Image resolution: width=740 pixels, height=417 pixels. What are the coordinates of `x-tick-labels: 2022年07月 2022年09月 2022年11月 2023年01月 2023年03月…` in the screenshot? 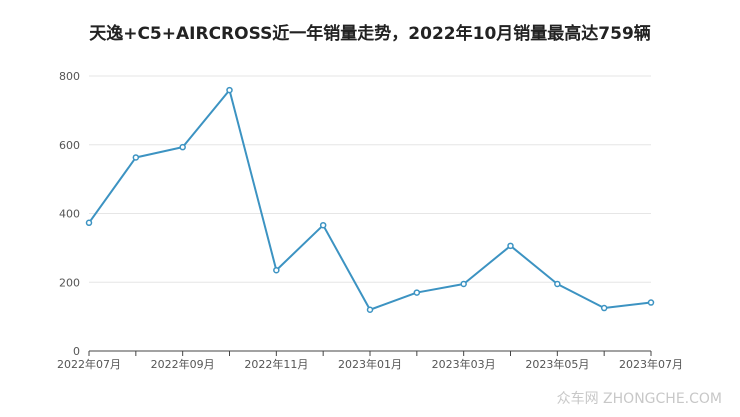 It's located at (370, 364).